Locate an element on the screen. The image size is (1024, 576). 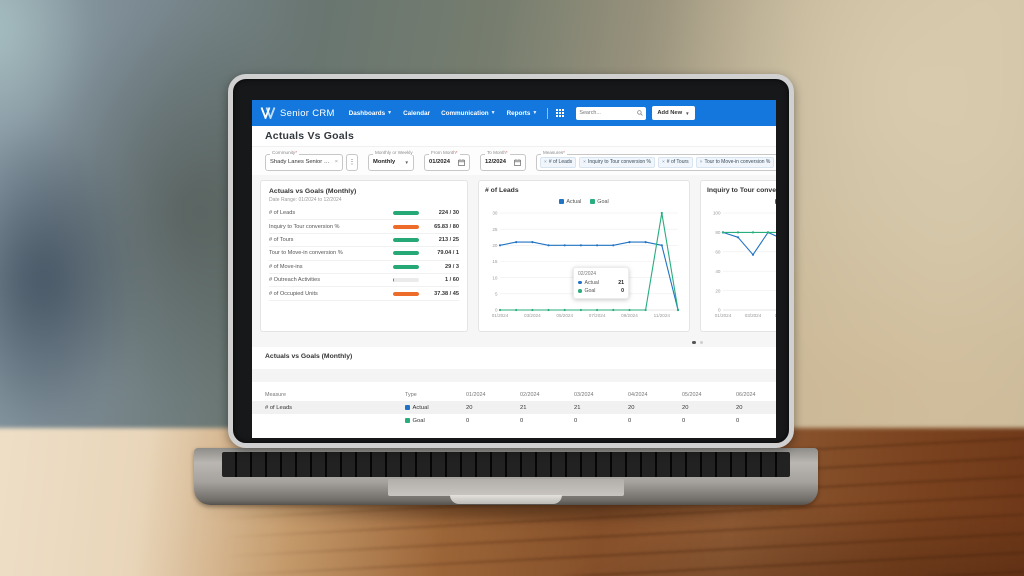
measure-value: 79.04 / 1 is located at coordinates (448, 253).